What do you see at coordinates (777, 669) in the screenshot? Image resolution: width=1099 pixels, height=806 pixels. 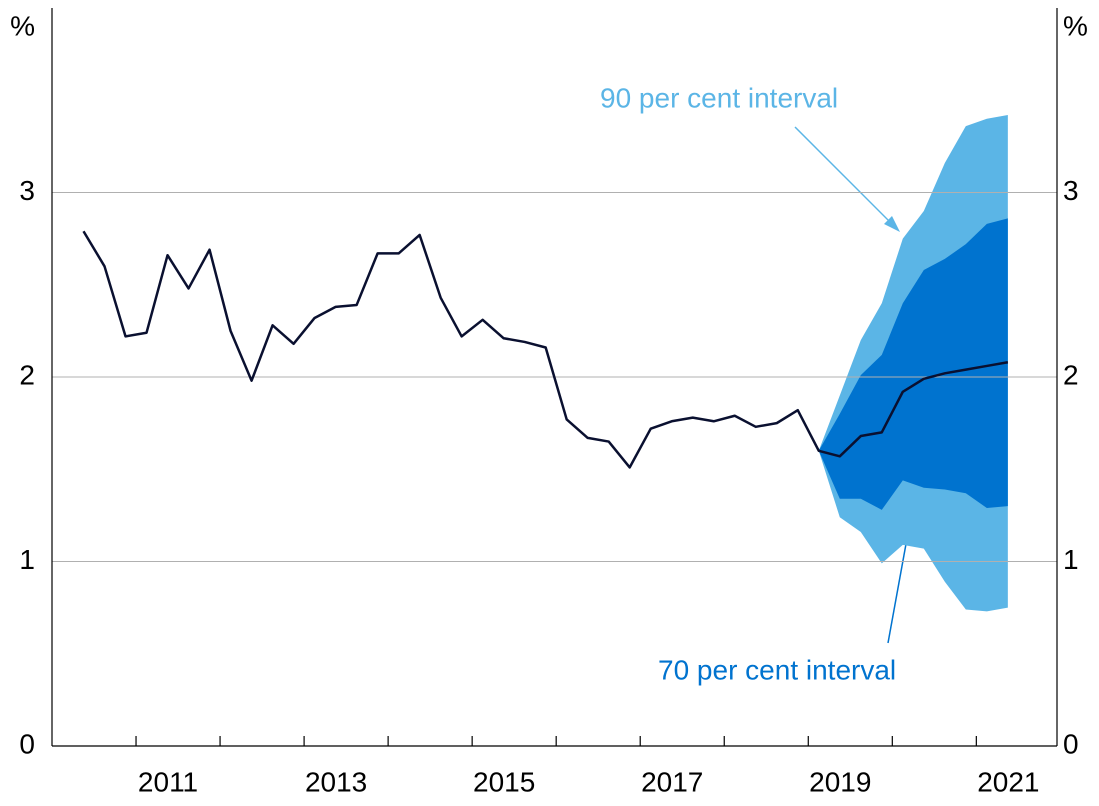 I see `annotation: 70 per cent interval` at bounding box center [777, 669].